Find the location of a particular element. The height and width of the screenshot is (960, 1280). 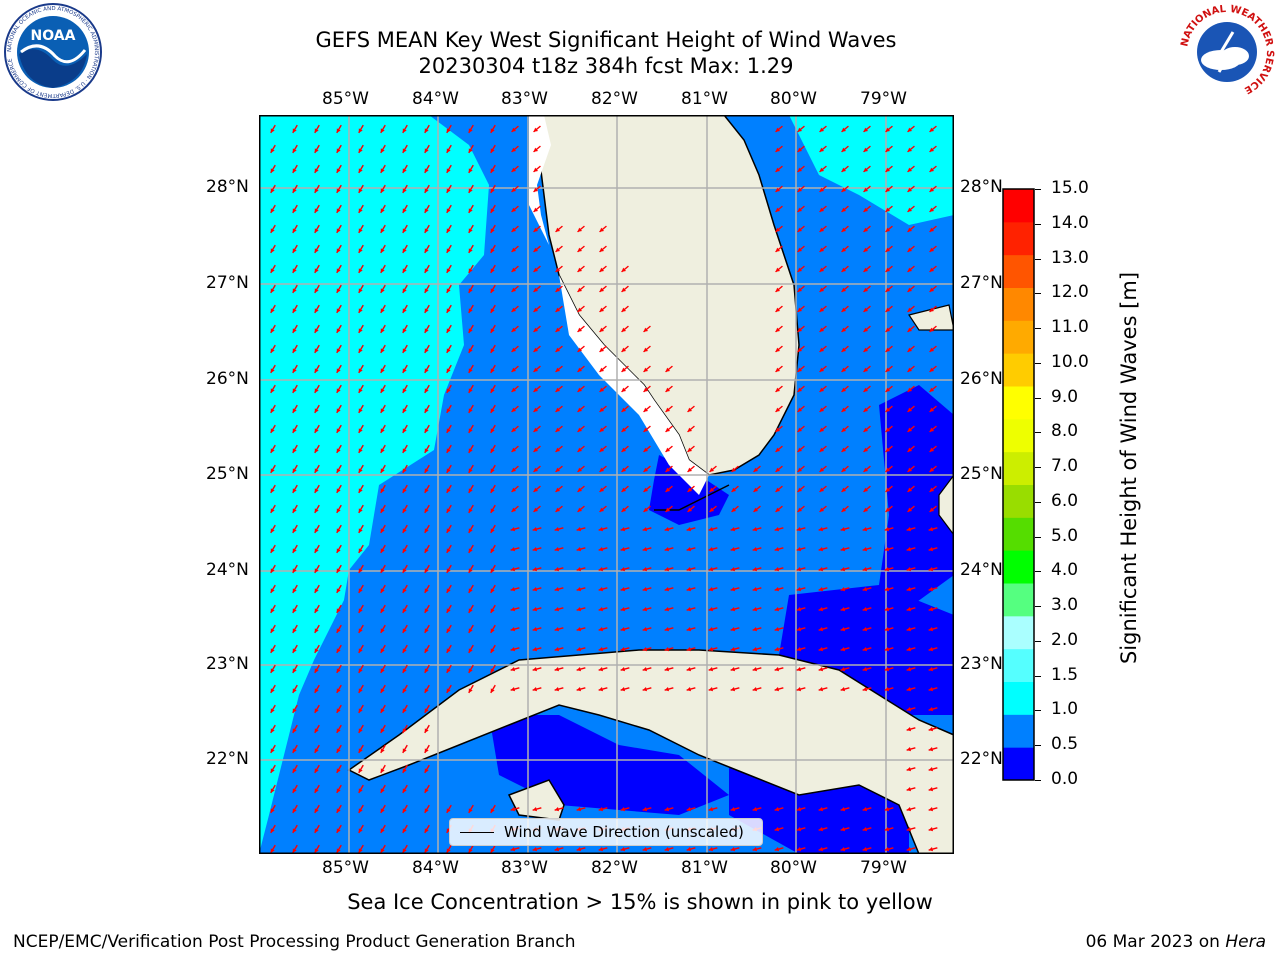

colorbar-tick-label: 9.0 is located at coordinates (1065, 396).